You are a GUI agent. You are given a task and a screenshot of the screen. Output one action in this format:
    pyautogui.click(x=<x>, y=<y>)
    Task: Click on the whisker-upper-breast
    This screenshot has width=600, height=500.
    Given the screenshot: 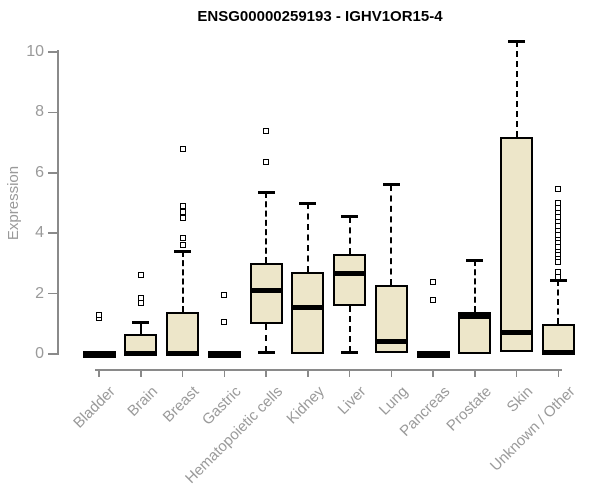 What is the action you would take?
    pyautogui.click(x=182, y=281)
    